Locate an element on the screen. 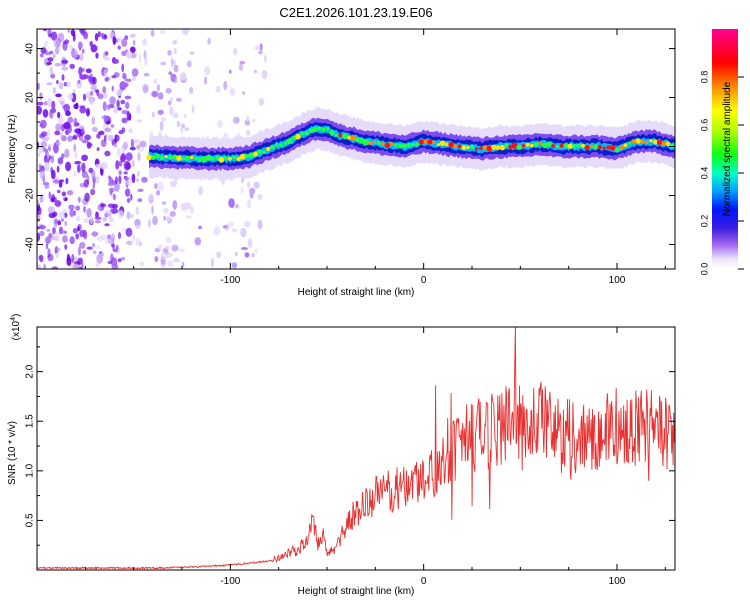 This screenshot has height=600, width=750. snr-exponent-prefix: (x10 is located at coordinates (16, 330).